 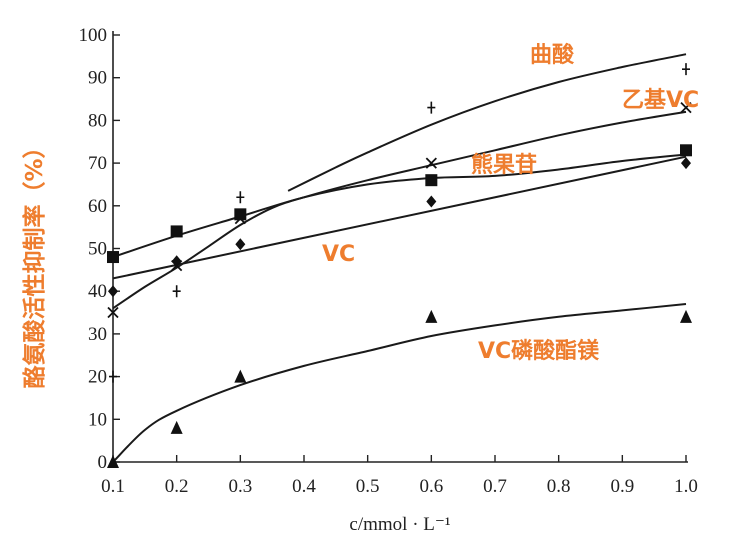 What do you see at coordinates (552, 55) in the screenshot?
I see `series-label-0: 曲酸` at bounding box center [552, 55].